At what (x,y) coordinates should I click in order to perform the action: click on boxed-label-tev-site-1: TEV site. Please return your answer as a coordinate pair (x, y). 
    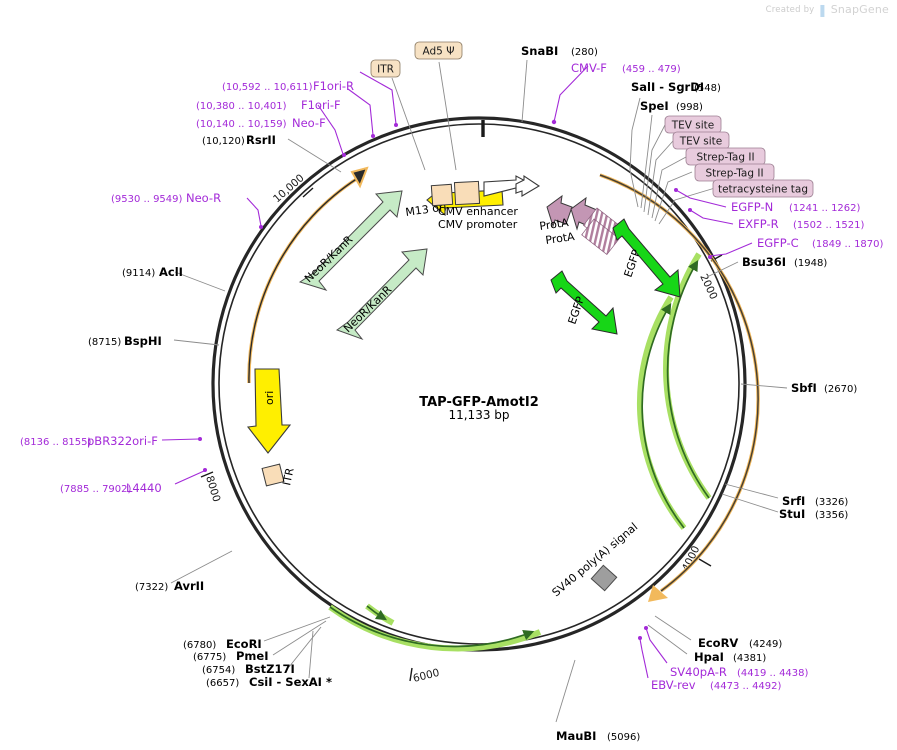
    Looking at the image, I should click on (693, 124).